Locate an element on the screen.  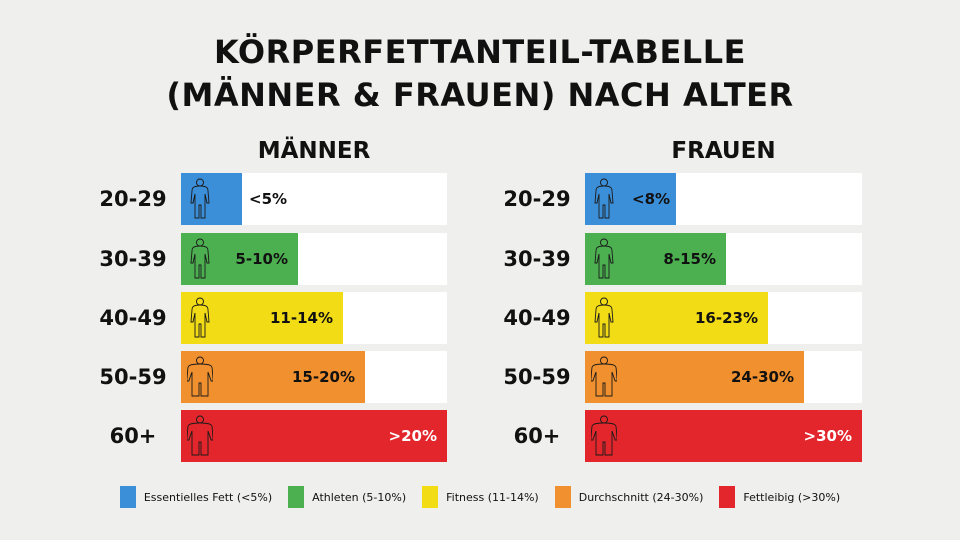
bar-value-label: >30% is located at coordinates (827, 436).